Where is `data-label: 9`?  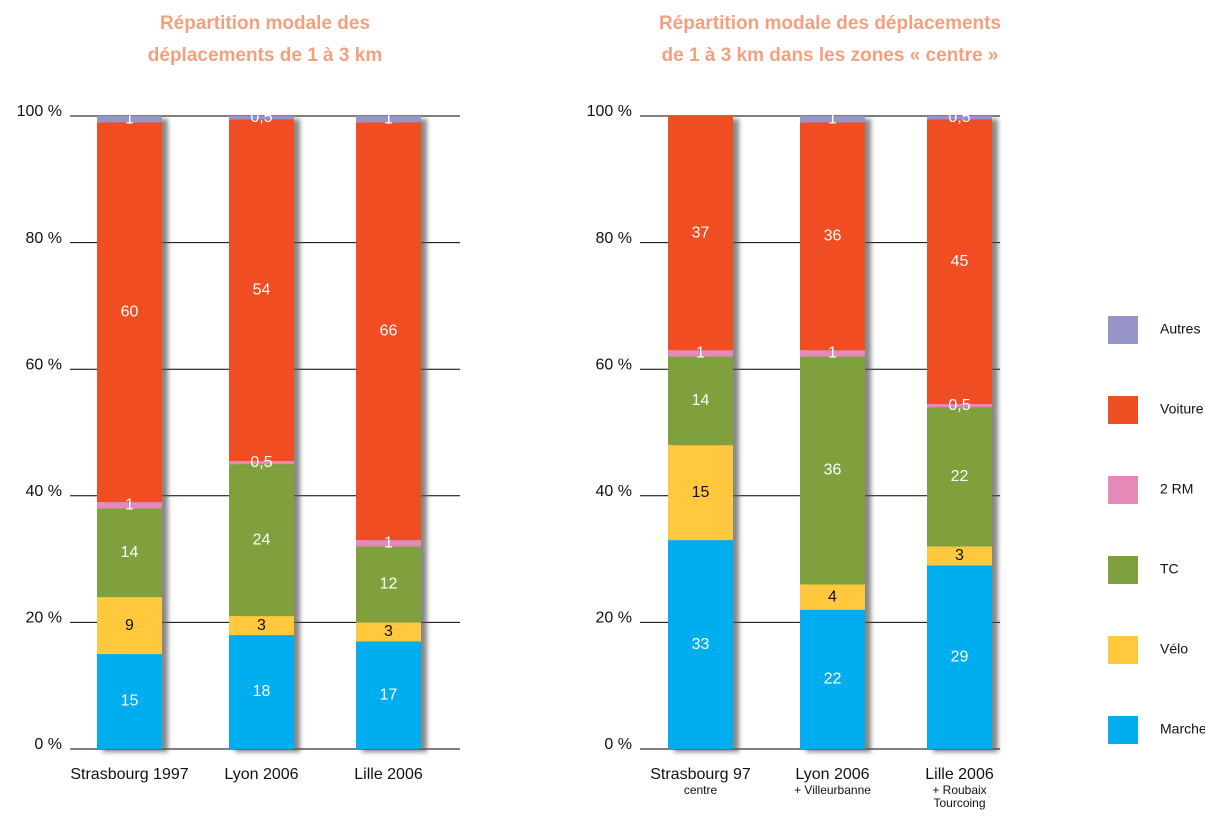 data-label: 9 is located at coordinates (129, 625).